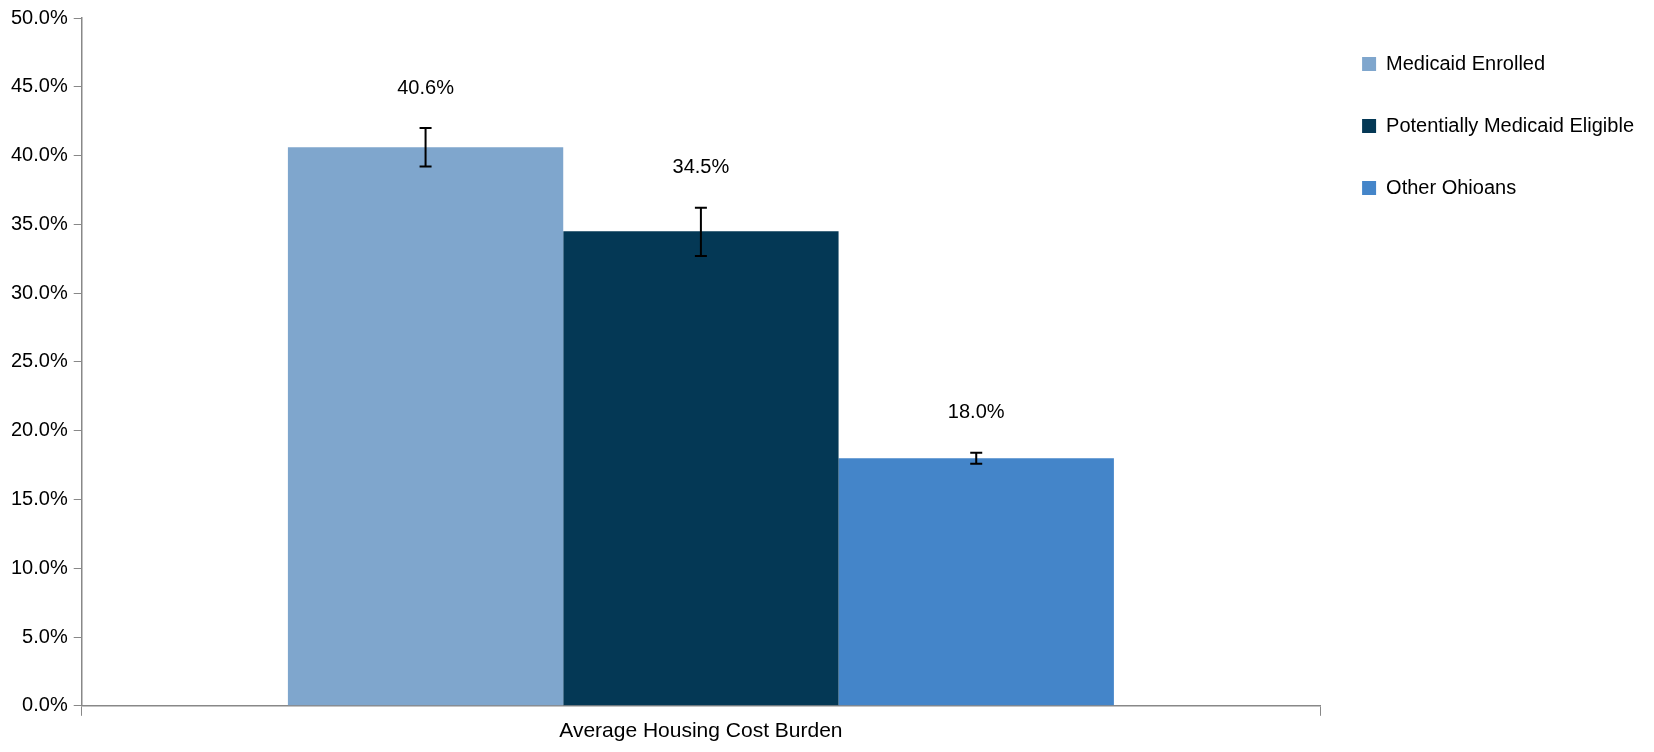 The image size is (1654, 752). I want to click on y-tick-label: 20.0%, so click(39, 429).